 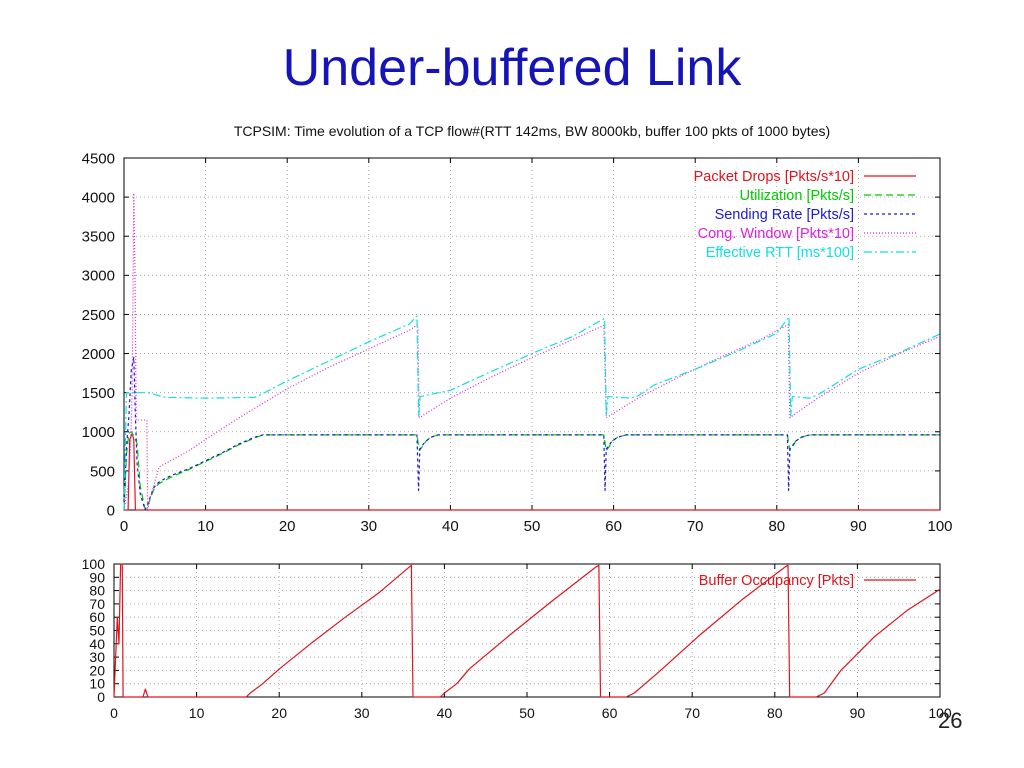 I want to click on y-tick-label: 1000, so click(x=98, y=432).